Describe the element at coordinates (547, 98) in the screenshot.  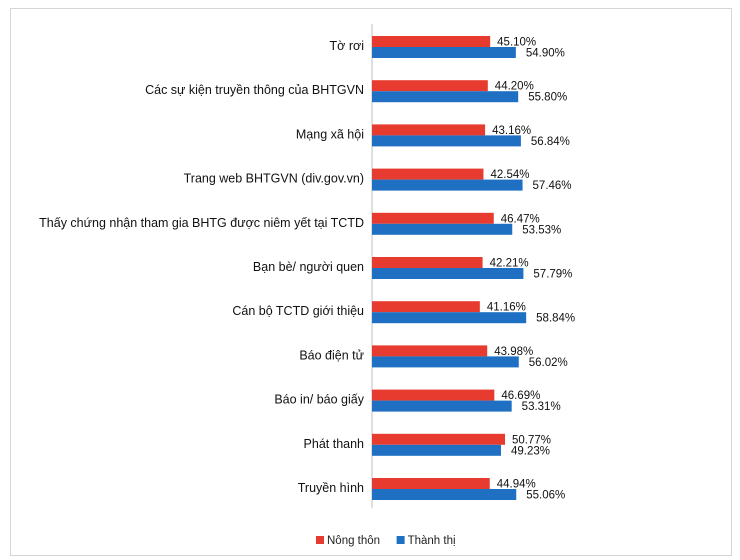
I see `data-label: 55.80%` at that location.